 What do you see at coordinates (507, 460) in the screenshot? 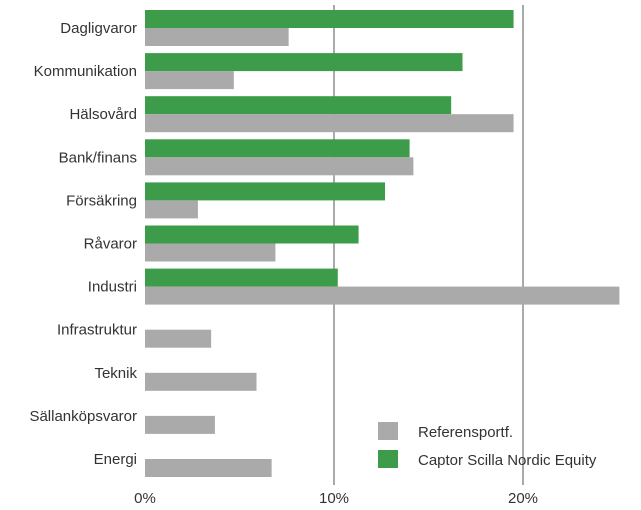
I see `legend-label-captor: Captor Scilla Nordic Equity` at bounding box center [507, 460].